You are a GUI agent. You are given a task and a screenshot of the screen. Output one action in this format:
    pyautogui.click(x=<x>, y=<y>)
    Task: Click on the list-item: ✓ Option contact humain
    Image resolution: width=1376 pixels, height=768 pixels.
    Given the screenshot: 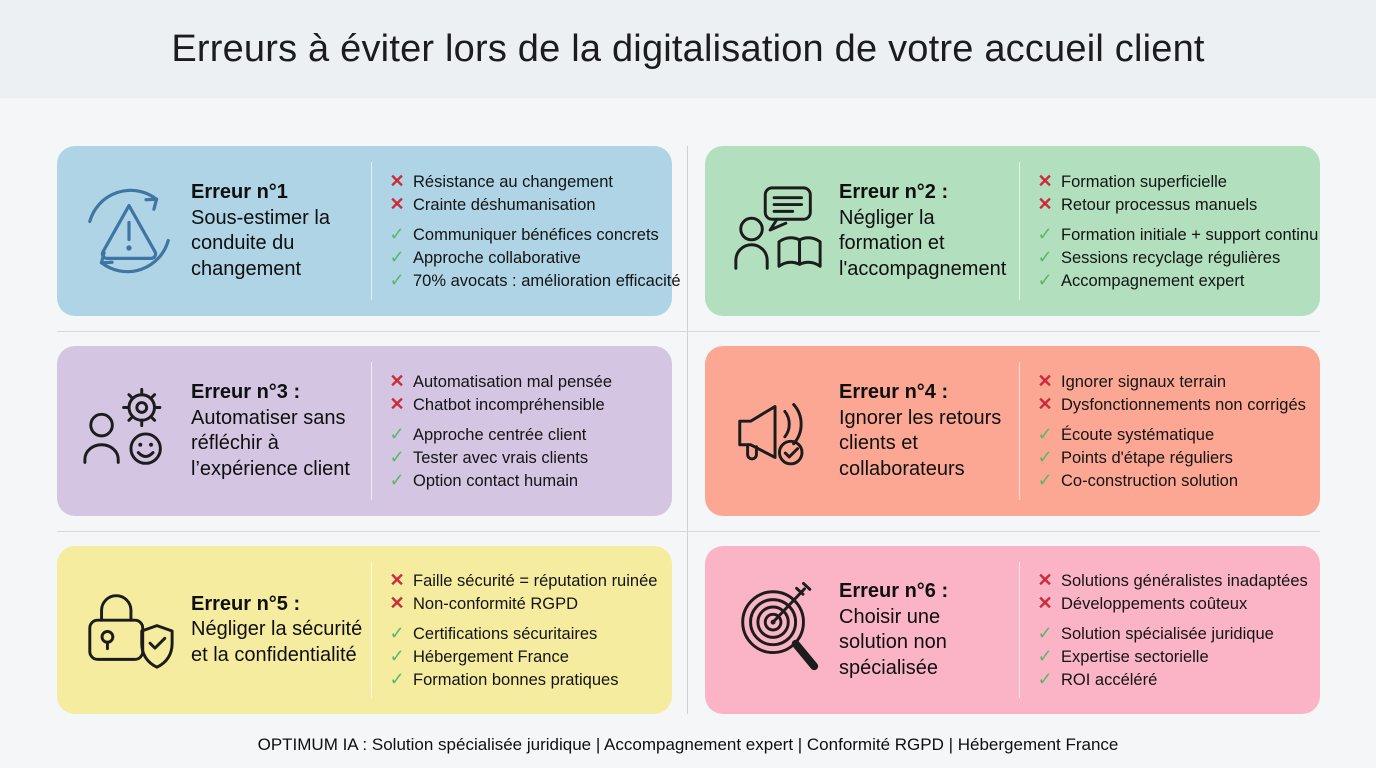 What is the action you would take?
    pyautogui.click(x=528, y=481)
    